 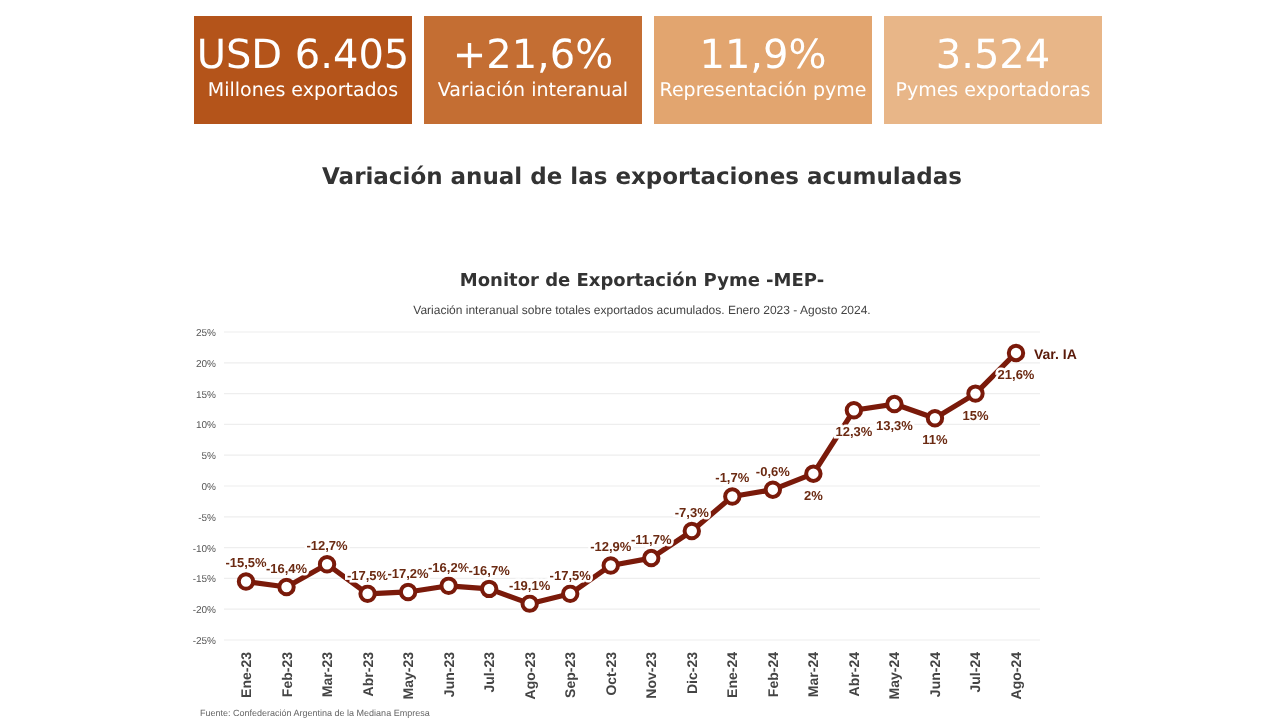 What do you see at coordinates (533, 54) in the screenshot?
I see `text: +21,6%` at bounding box center [533, 54].